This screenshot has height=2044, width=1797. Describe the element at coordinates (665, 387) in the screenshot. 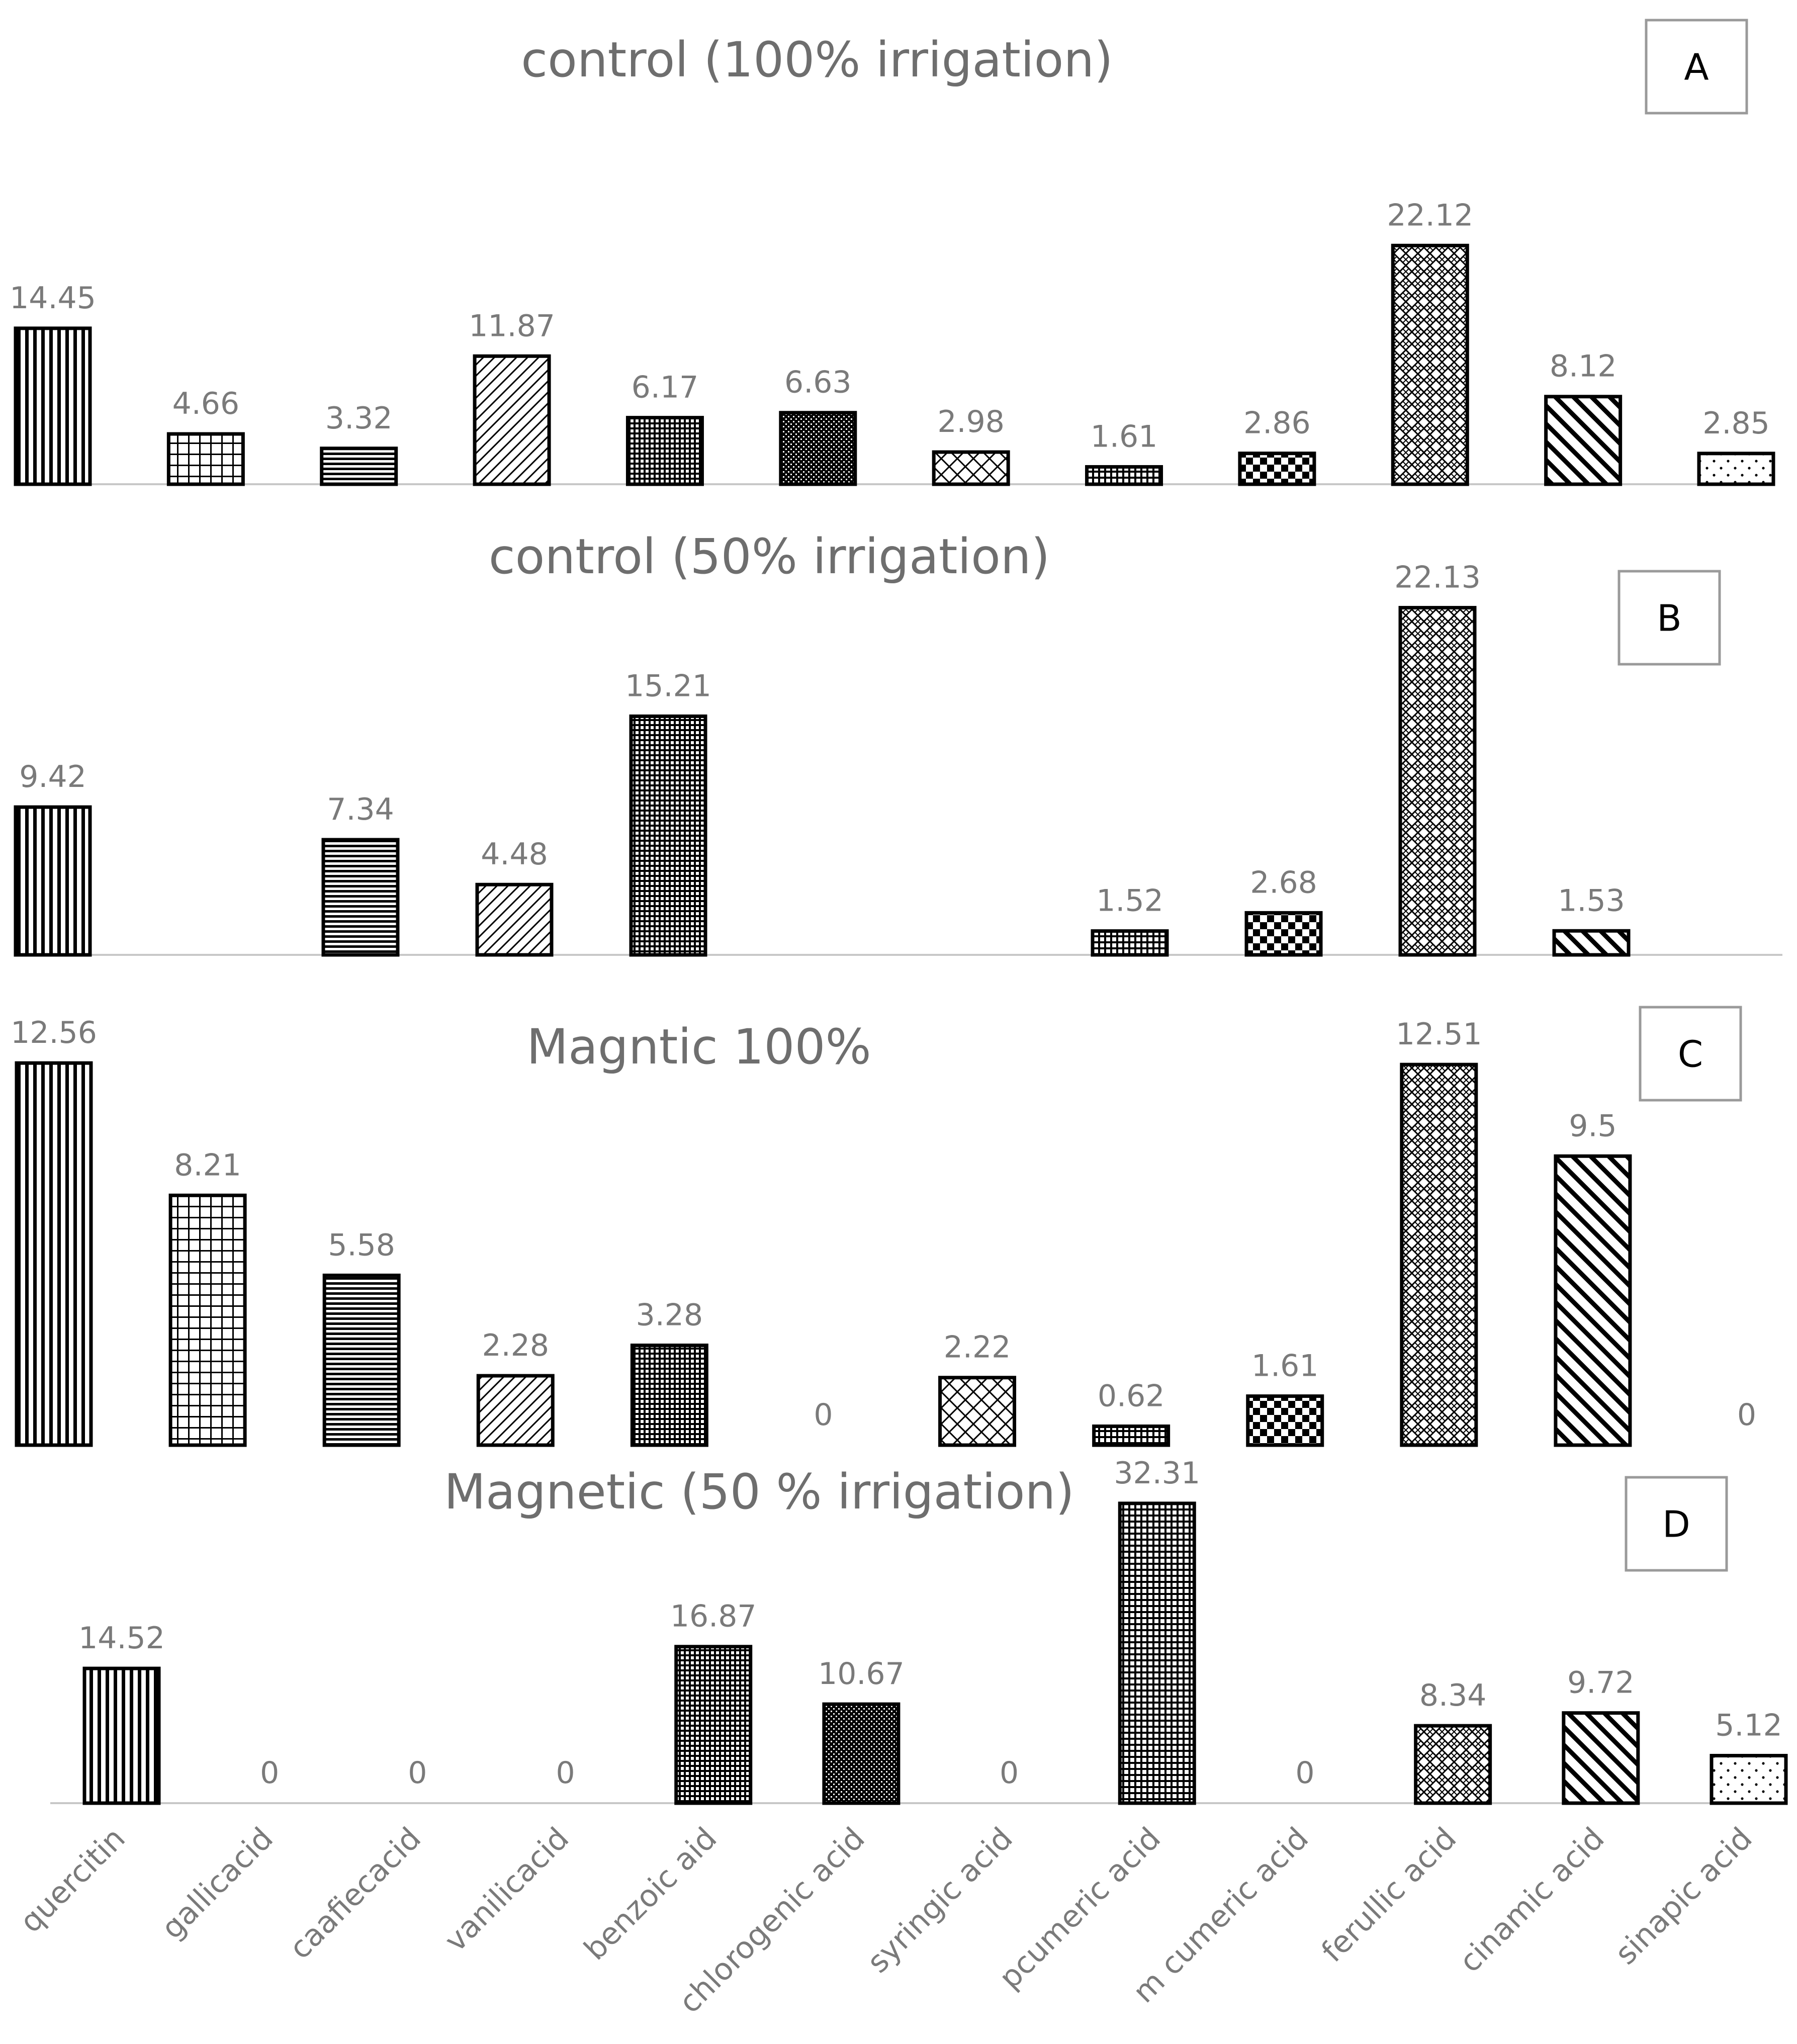

I see `data-label: 6.17` at that location.